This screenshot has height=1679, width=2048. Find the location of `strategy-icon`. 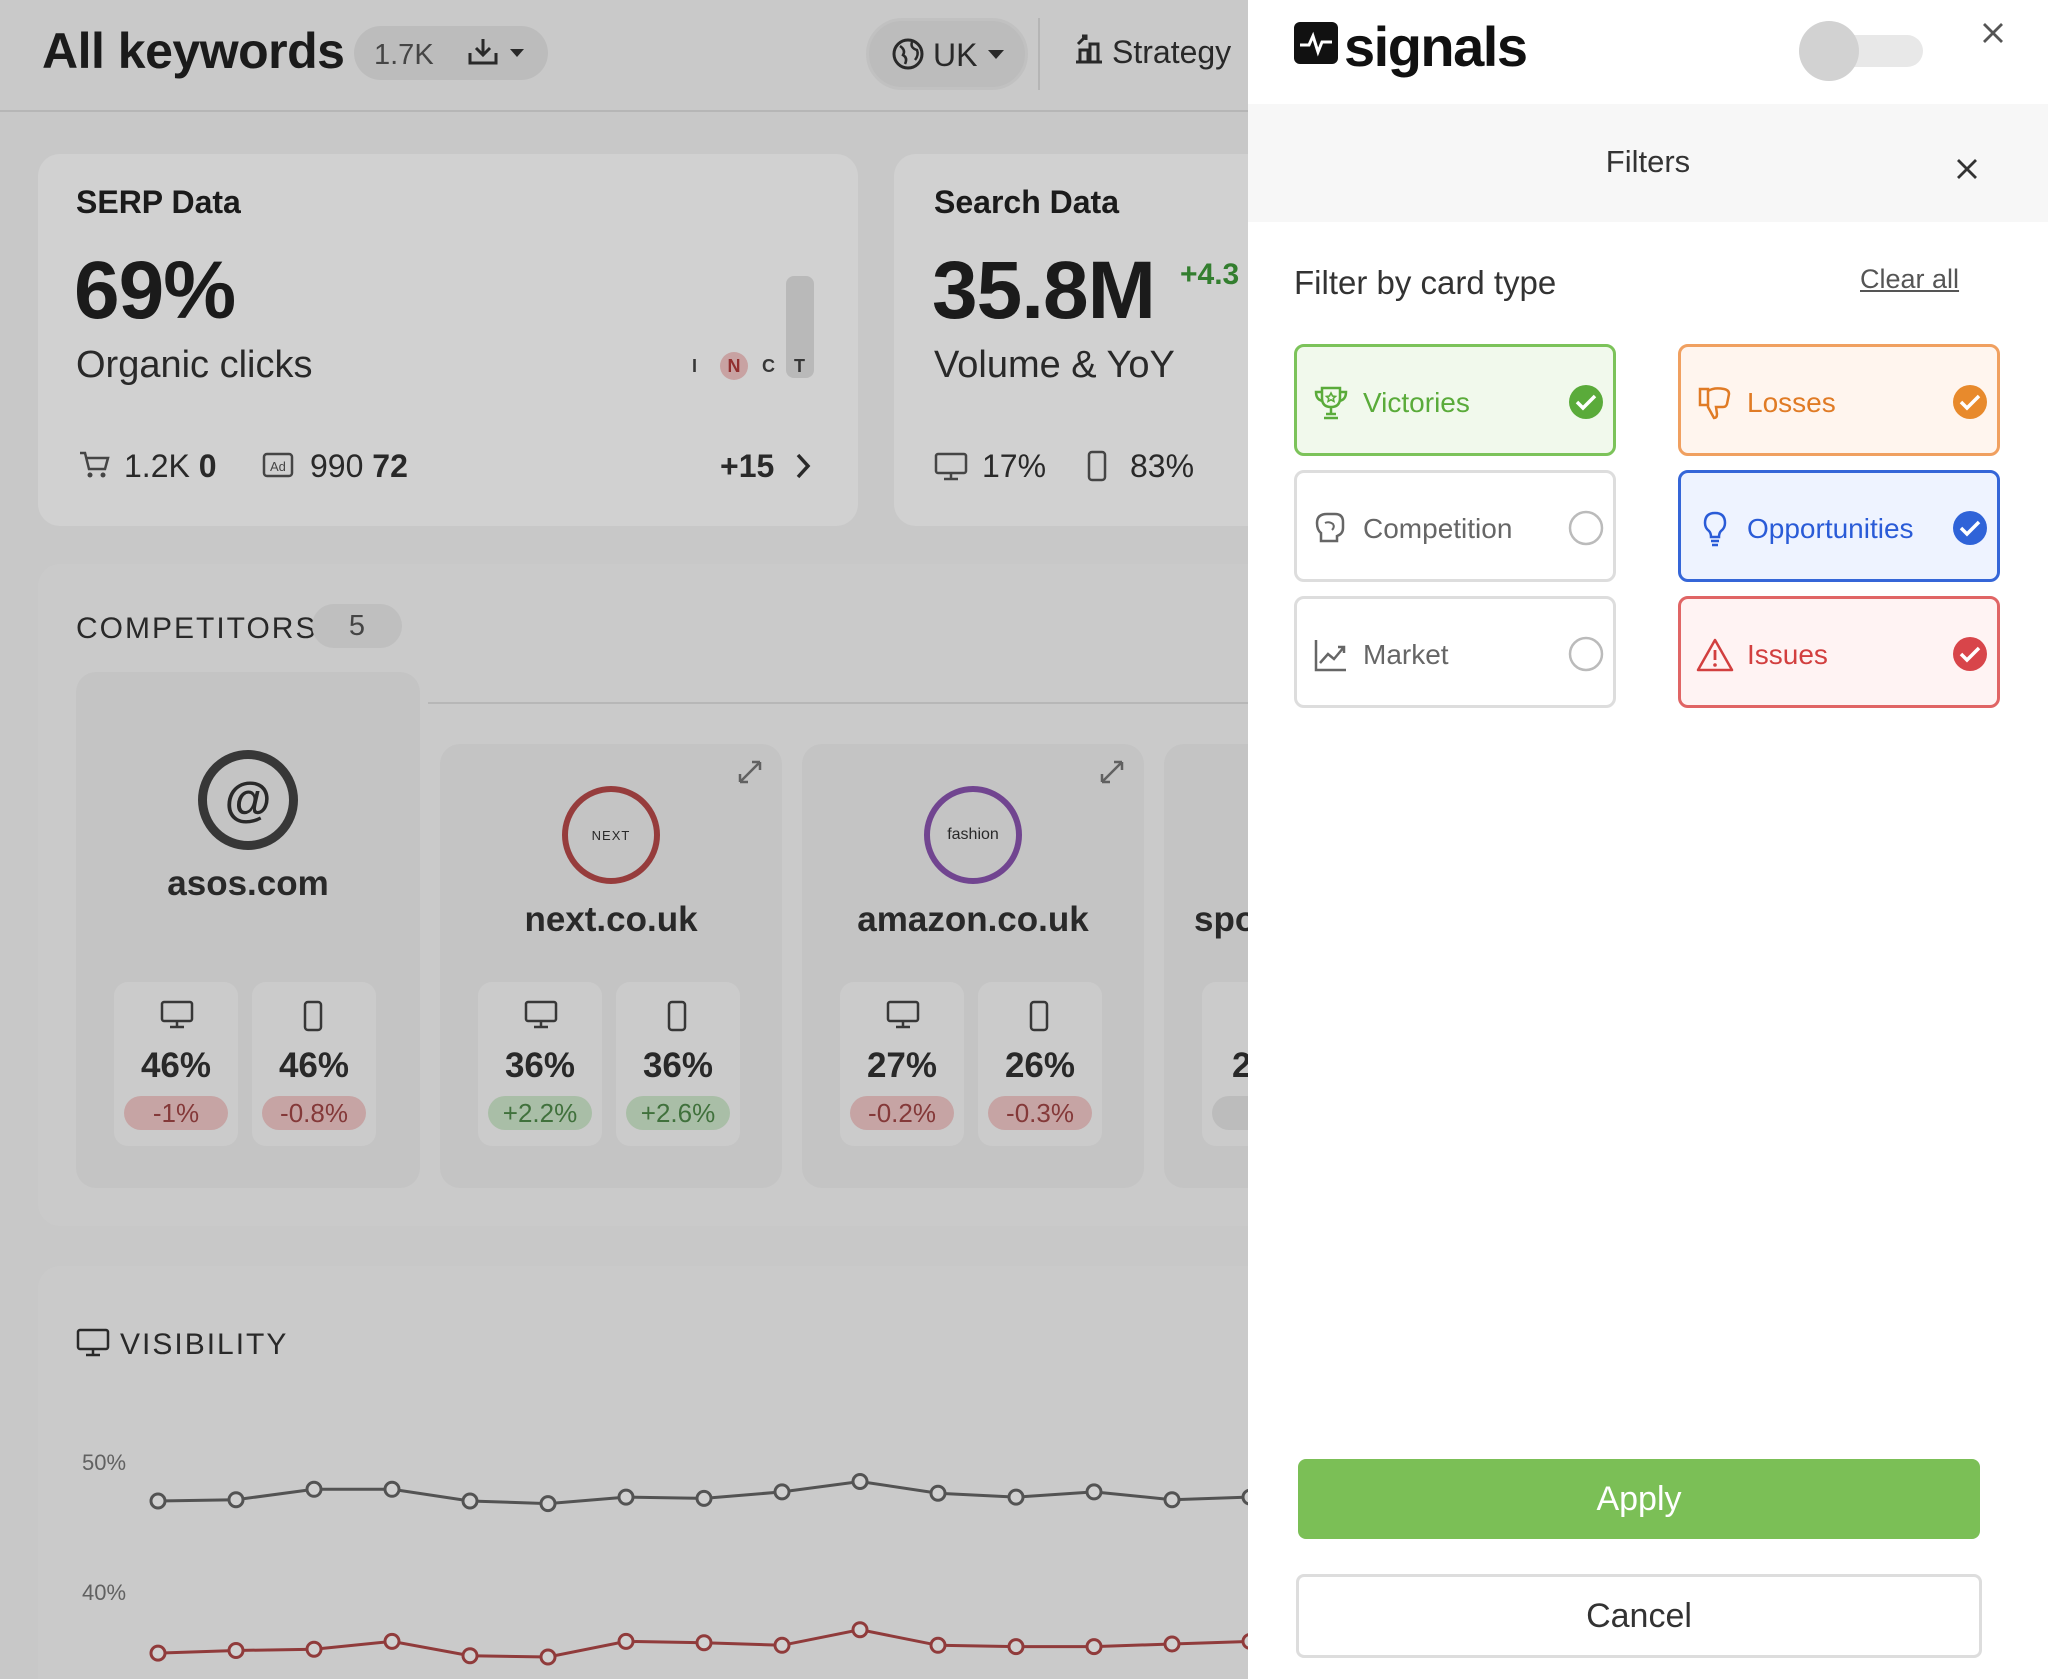

strategy-icon is located at coordinates (1089, 48).